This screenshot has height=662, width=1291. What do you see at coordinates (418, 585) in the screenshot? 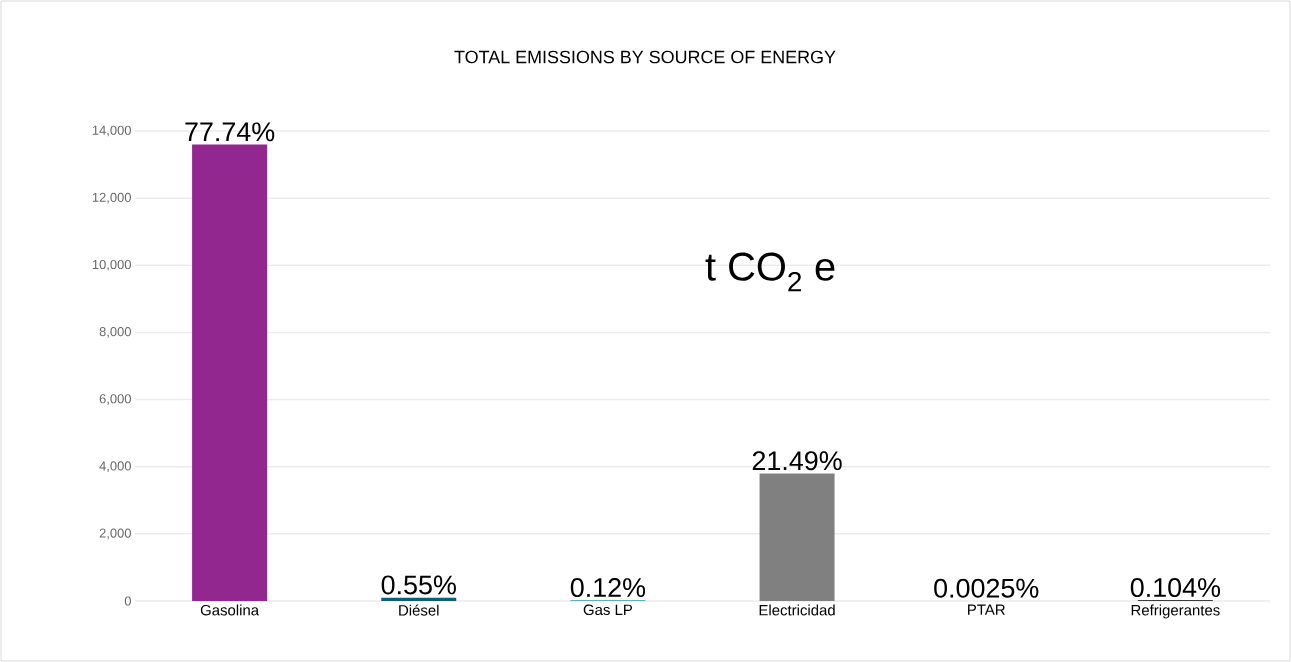
I see `annotation: 0.55%` at bounding box center [418, 585].